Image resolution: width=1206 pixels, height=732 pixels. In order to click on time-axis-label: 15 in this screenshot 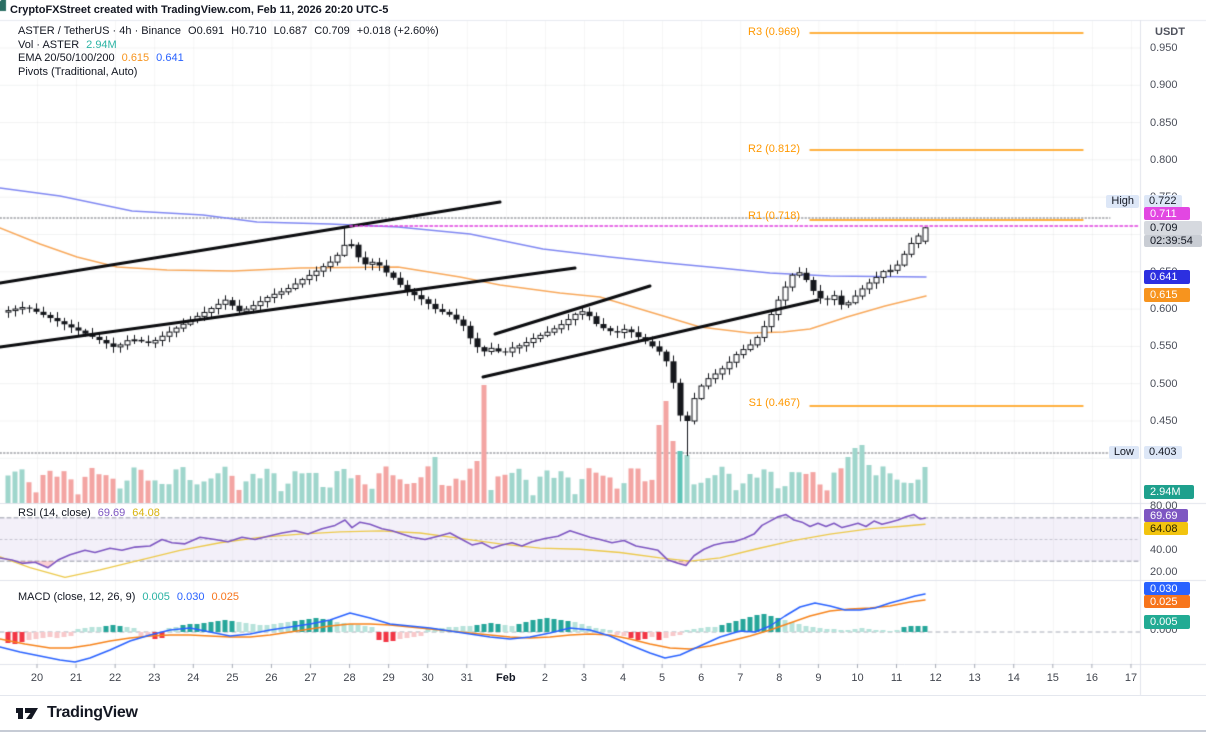, I will do `click(1052, 678)`.